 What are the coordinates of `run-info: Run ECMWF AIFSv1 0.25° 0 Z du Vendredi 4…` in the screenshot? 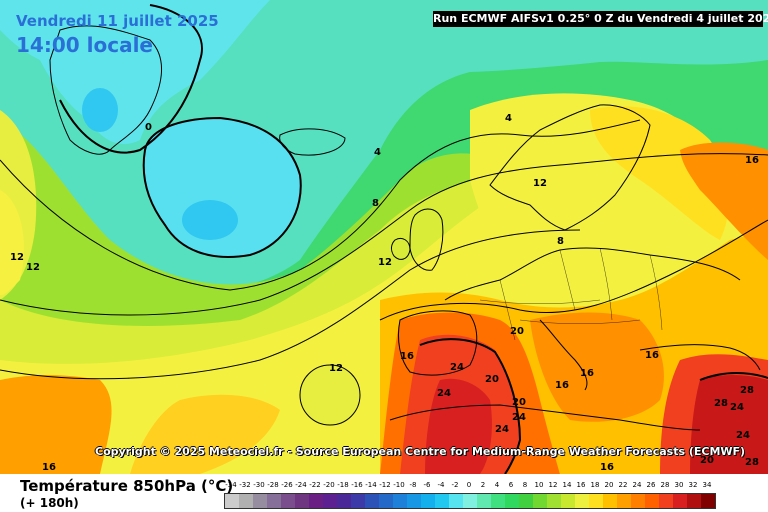 It's located at (600, 19).